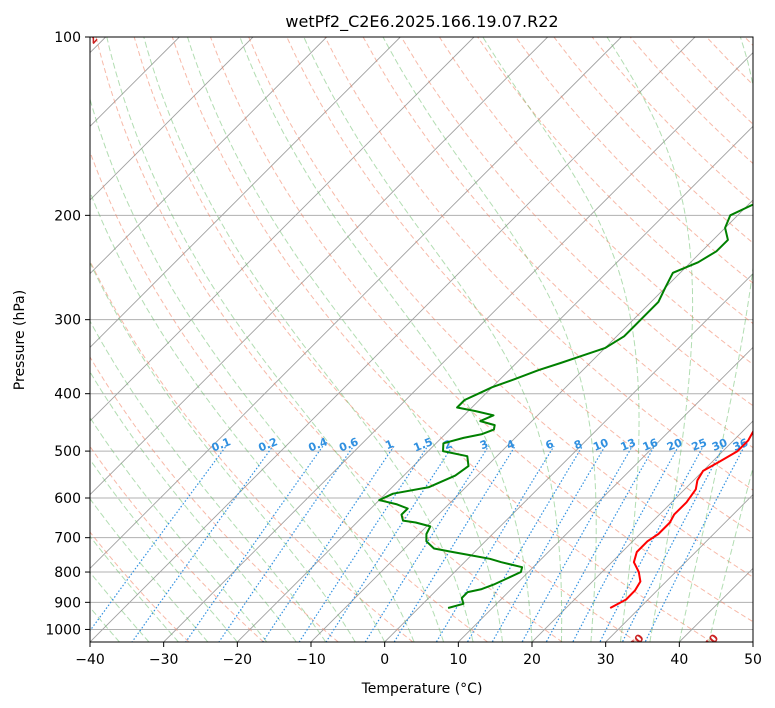 This screenshot has height=708, width=775. I want to click on x-axis-label: Temperature (°C), so click(422, 689).